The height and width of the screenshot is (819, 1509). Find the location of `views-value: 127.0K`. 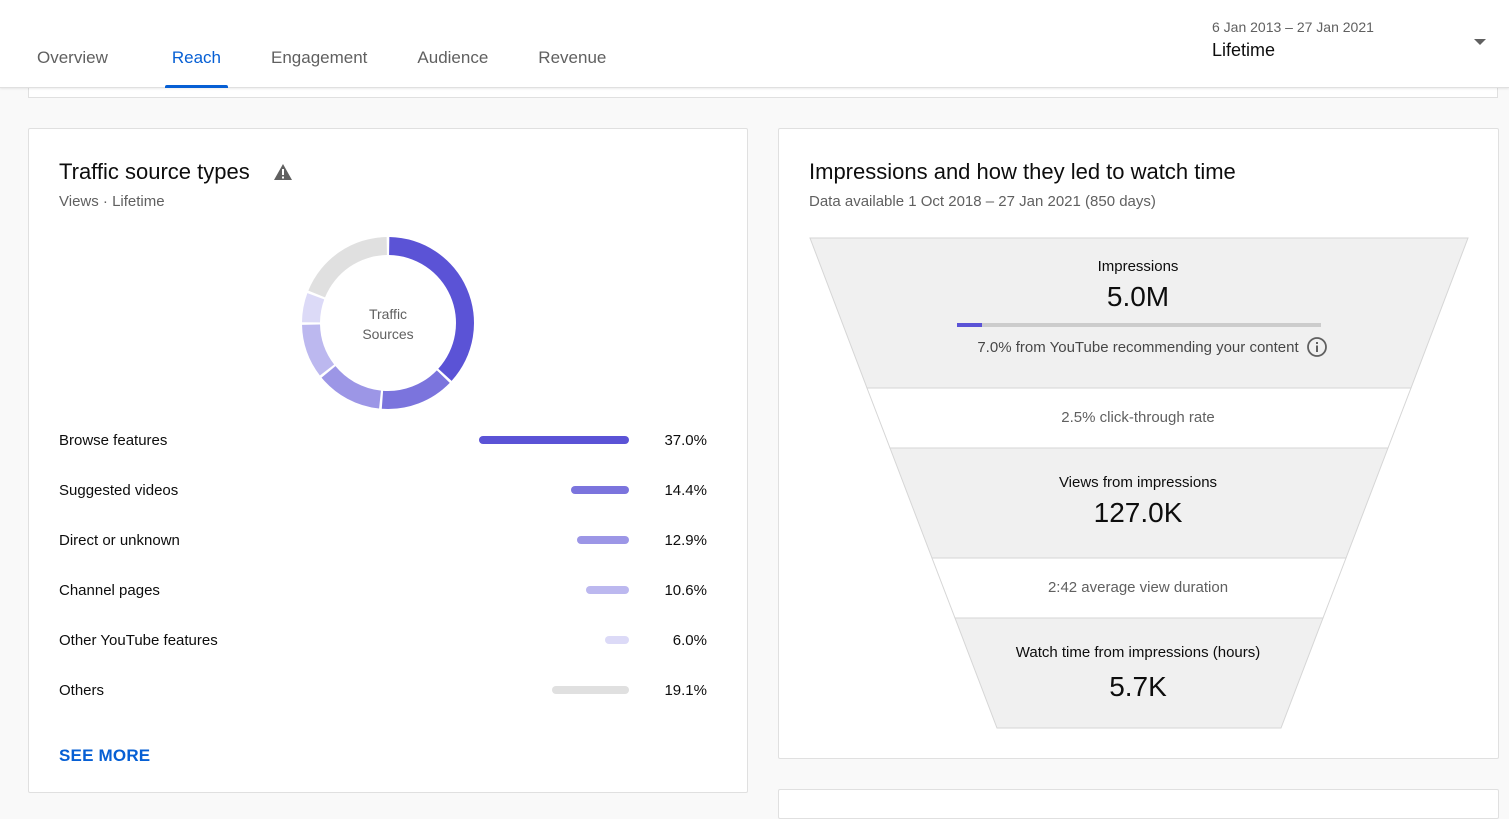

views-value: 127.0K is located at coordinates (1138, 512).